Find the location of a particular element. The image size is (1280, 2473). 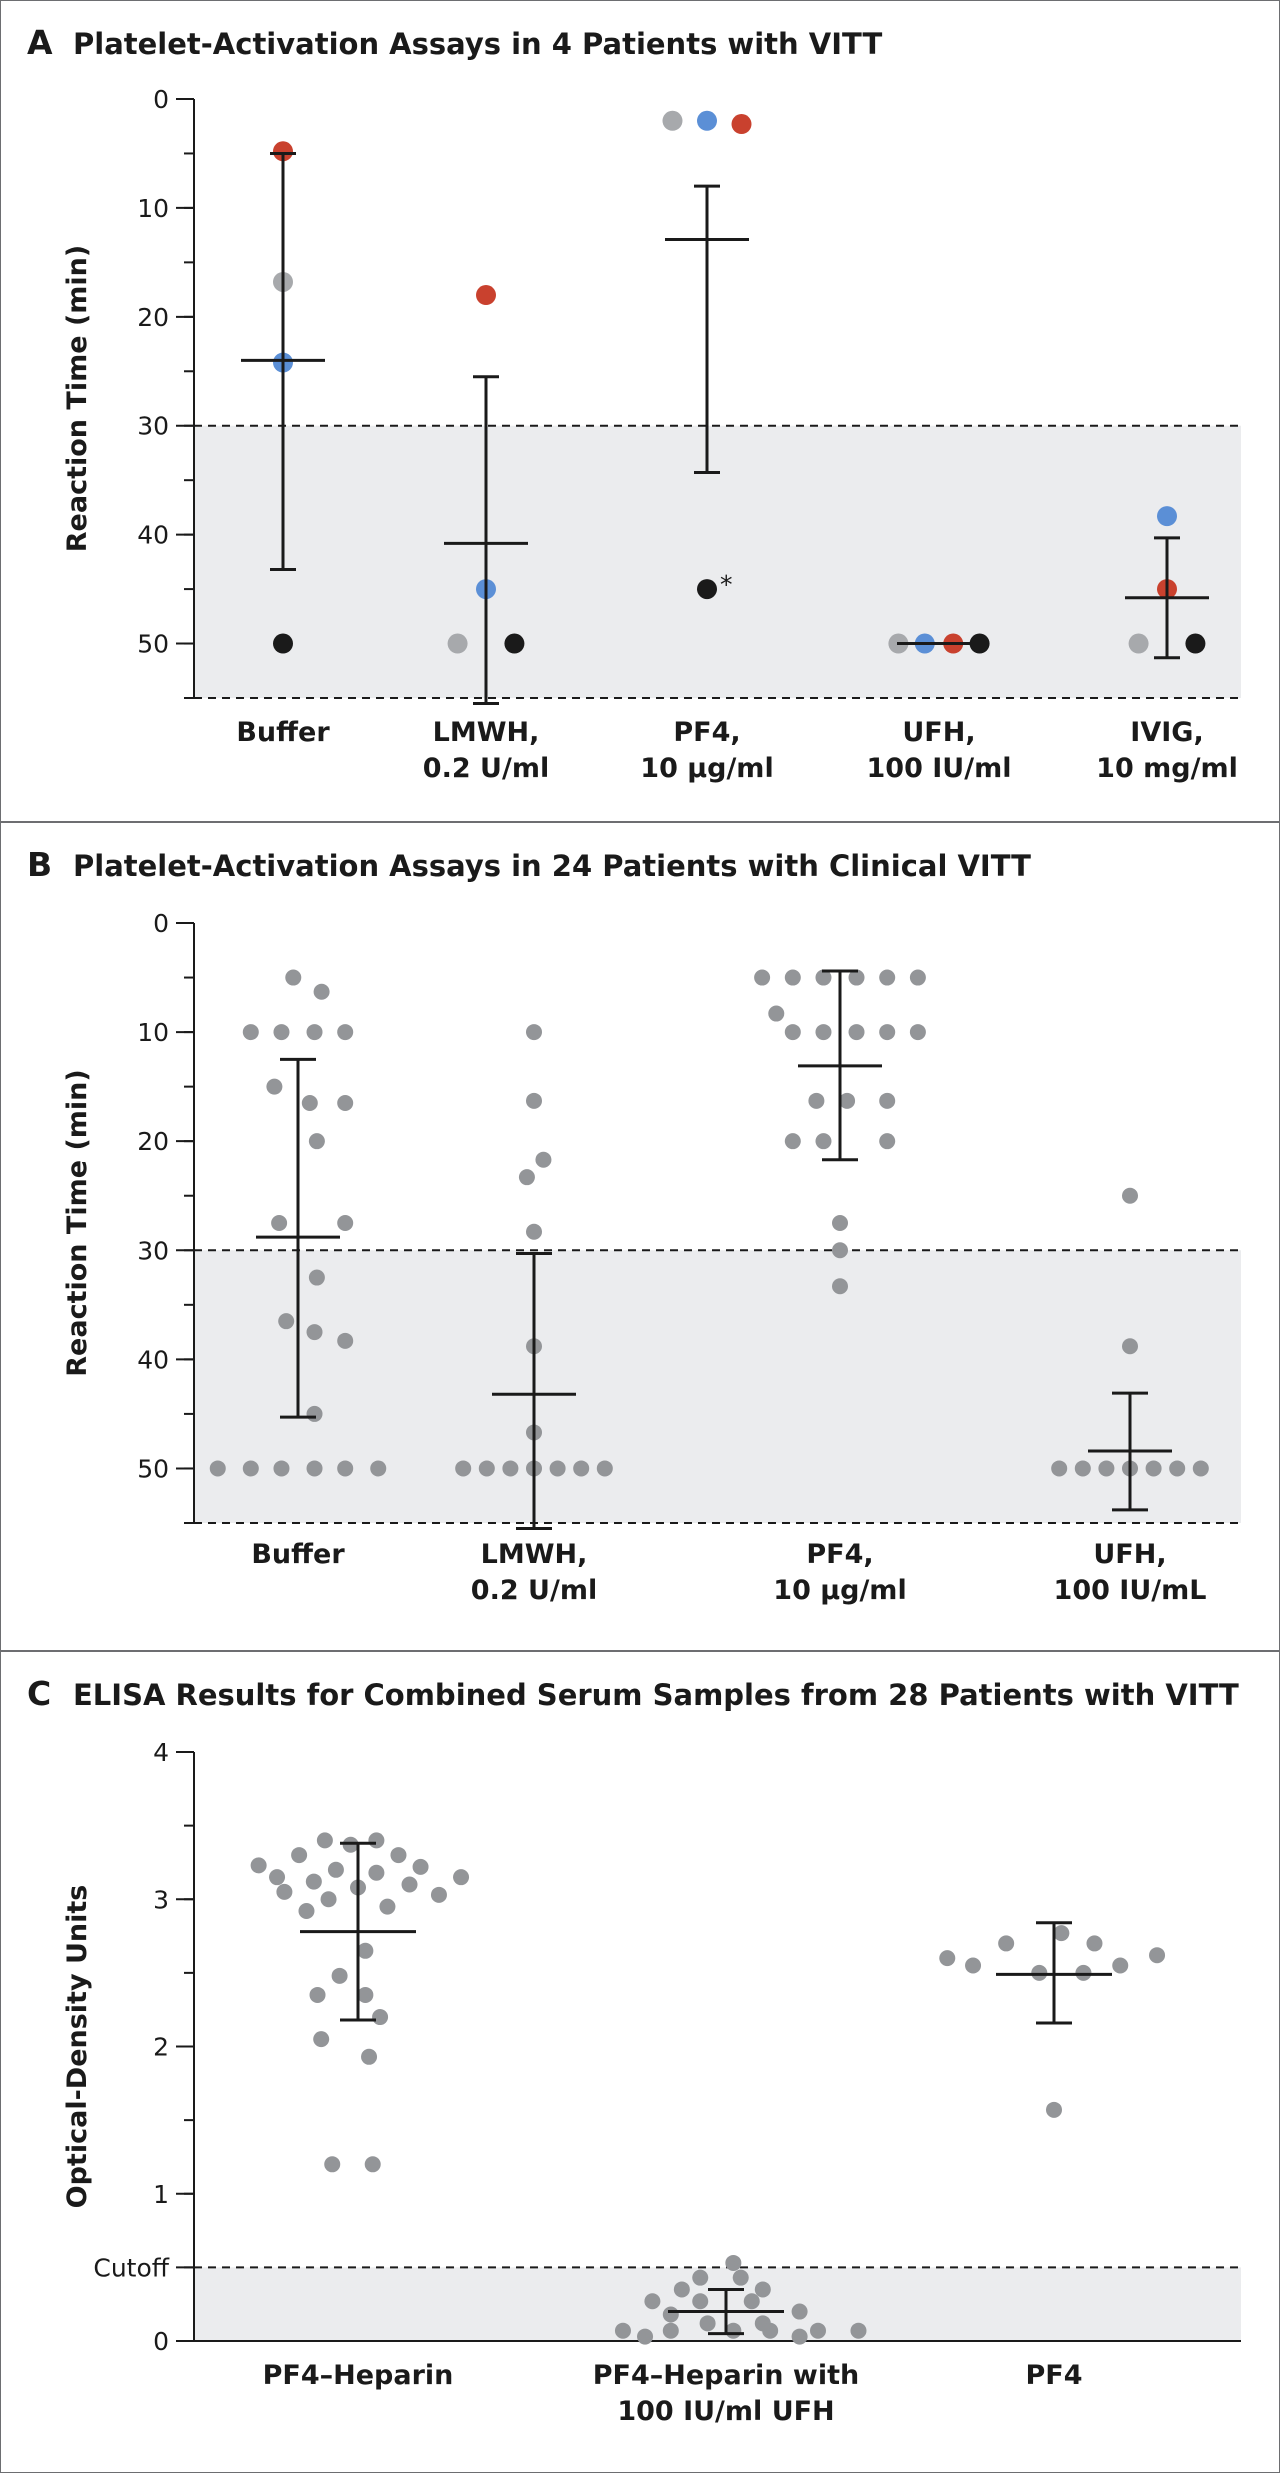

cutoff-label: Cutoff is located at coordinates (131, 2267).